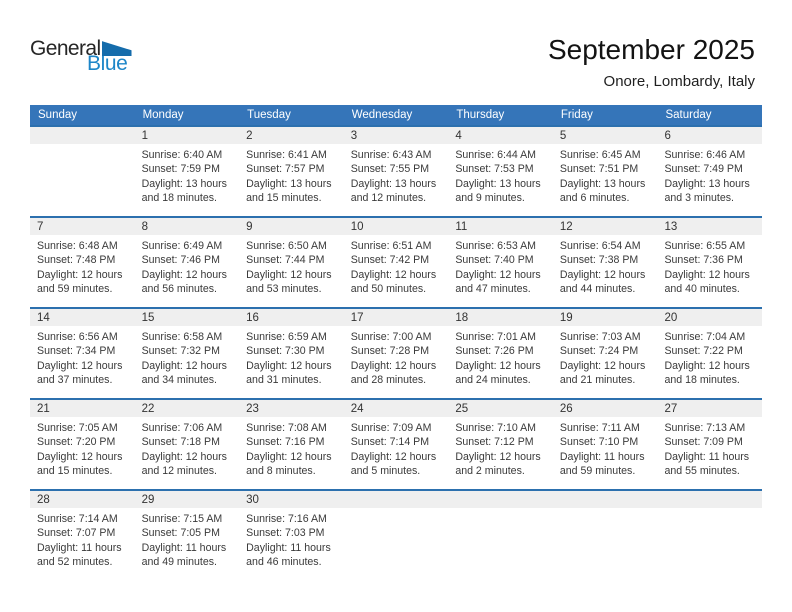  What do you see at coordinates (480, 115) in the screenshot?
I see `weekday-header-thursday: Thursday` at bounding box center [480, 115].